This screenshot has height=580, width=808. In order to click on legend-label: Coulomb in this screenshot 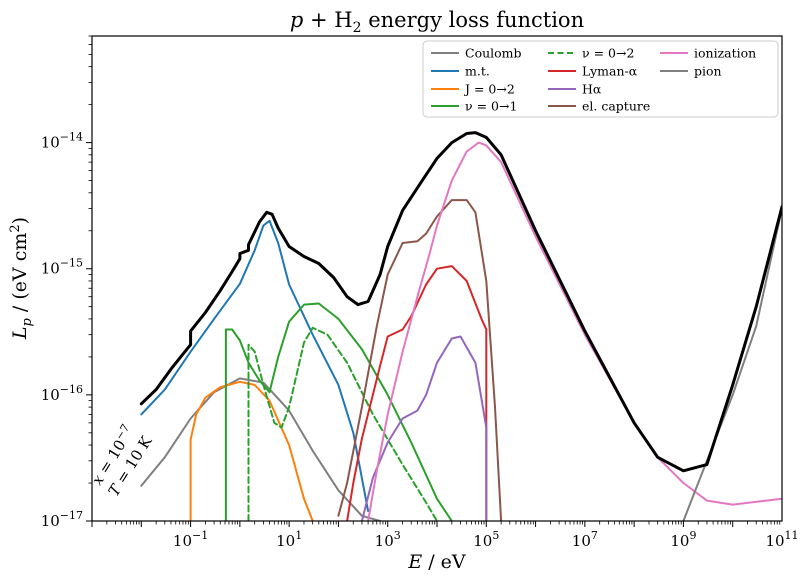, I will do `click(493, 53)`.